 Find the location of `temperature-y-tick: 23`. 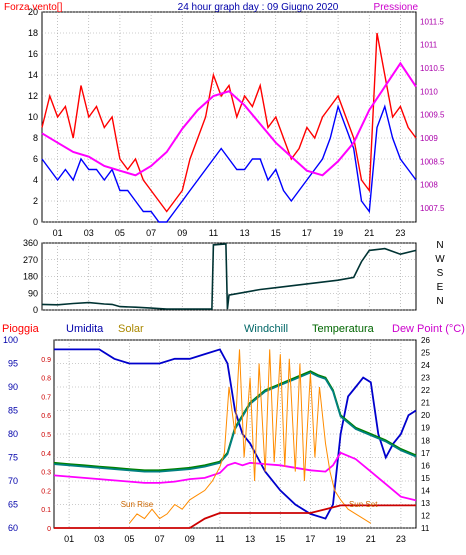

temperature-y-tick: 23 is located at coordinates (425, 378).